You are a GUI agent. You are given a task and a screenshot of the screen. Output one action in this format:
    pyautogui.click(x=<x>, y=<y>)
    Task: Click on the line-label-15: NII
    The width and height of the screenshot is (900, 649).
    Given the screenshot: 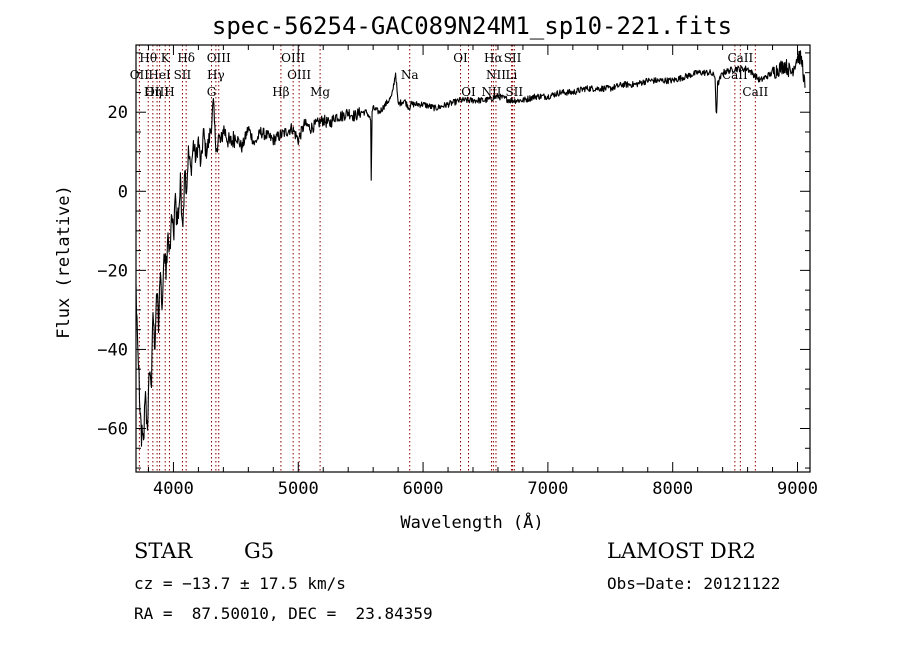 What is the action you would take?
    pyautogui.click(x=496, y=75)
    